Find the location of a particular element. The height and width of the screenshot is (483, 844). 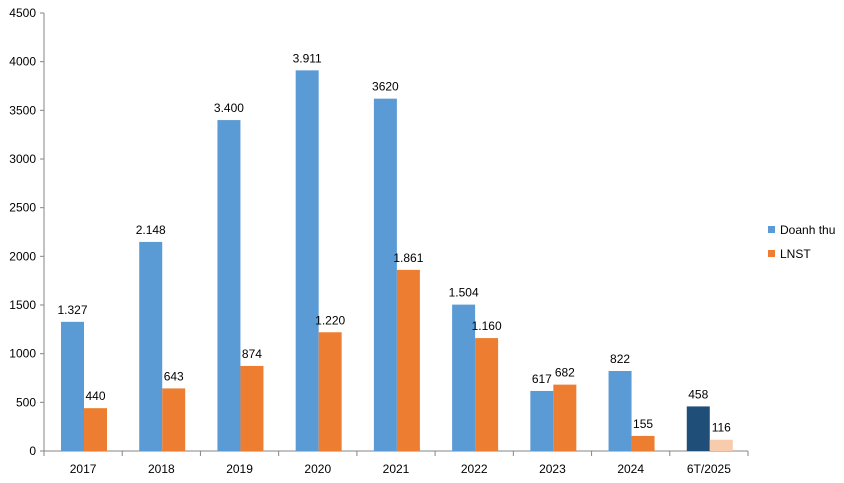

data-label: 617 is located at coordinates (542, 379).